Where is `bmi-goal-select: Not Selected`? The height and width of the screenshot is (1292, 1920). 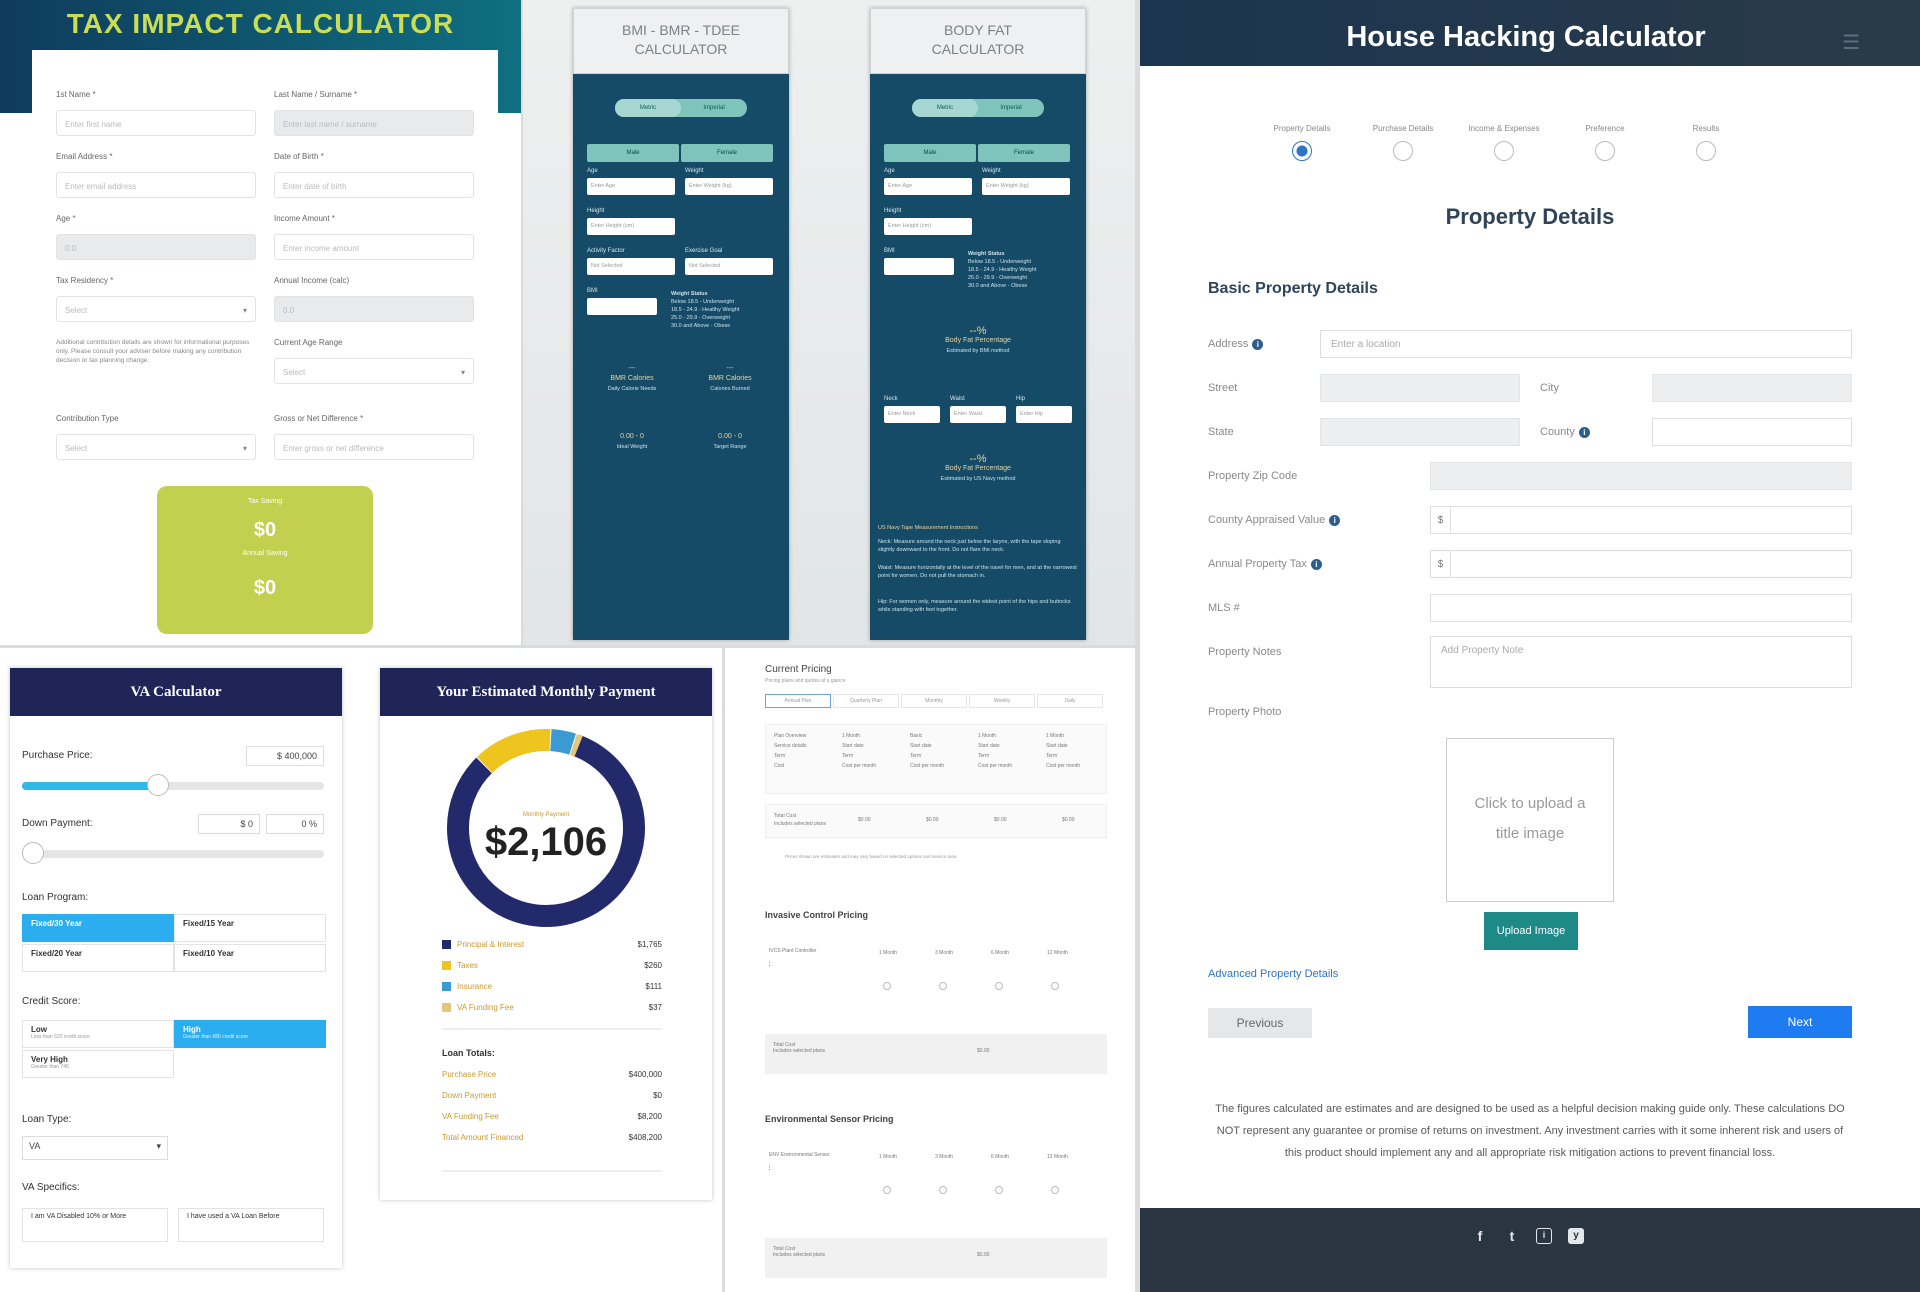
bmi-goal-select: Not Selected is located at coordinates (729, 266).